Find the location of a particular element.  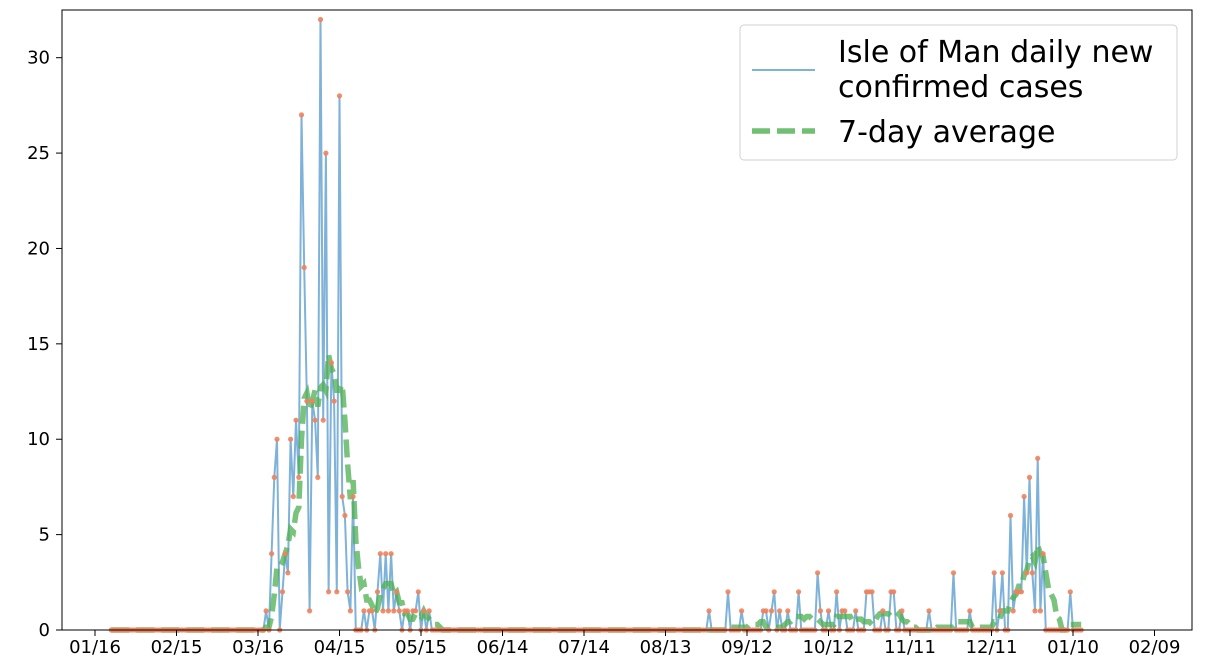

x-tick-label: 01/16 is located at coordinates (95, 647).